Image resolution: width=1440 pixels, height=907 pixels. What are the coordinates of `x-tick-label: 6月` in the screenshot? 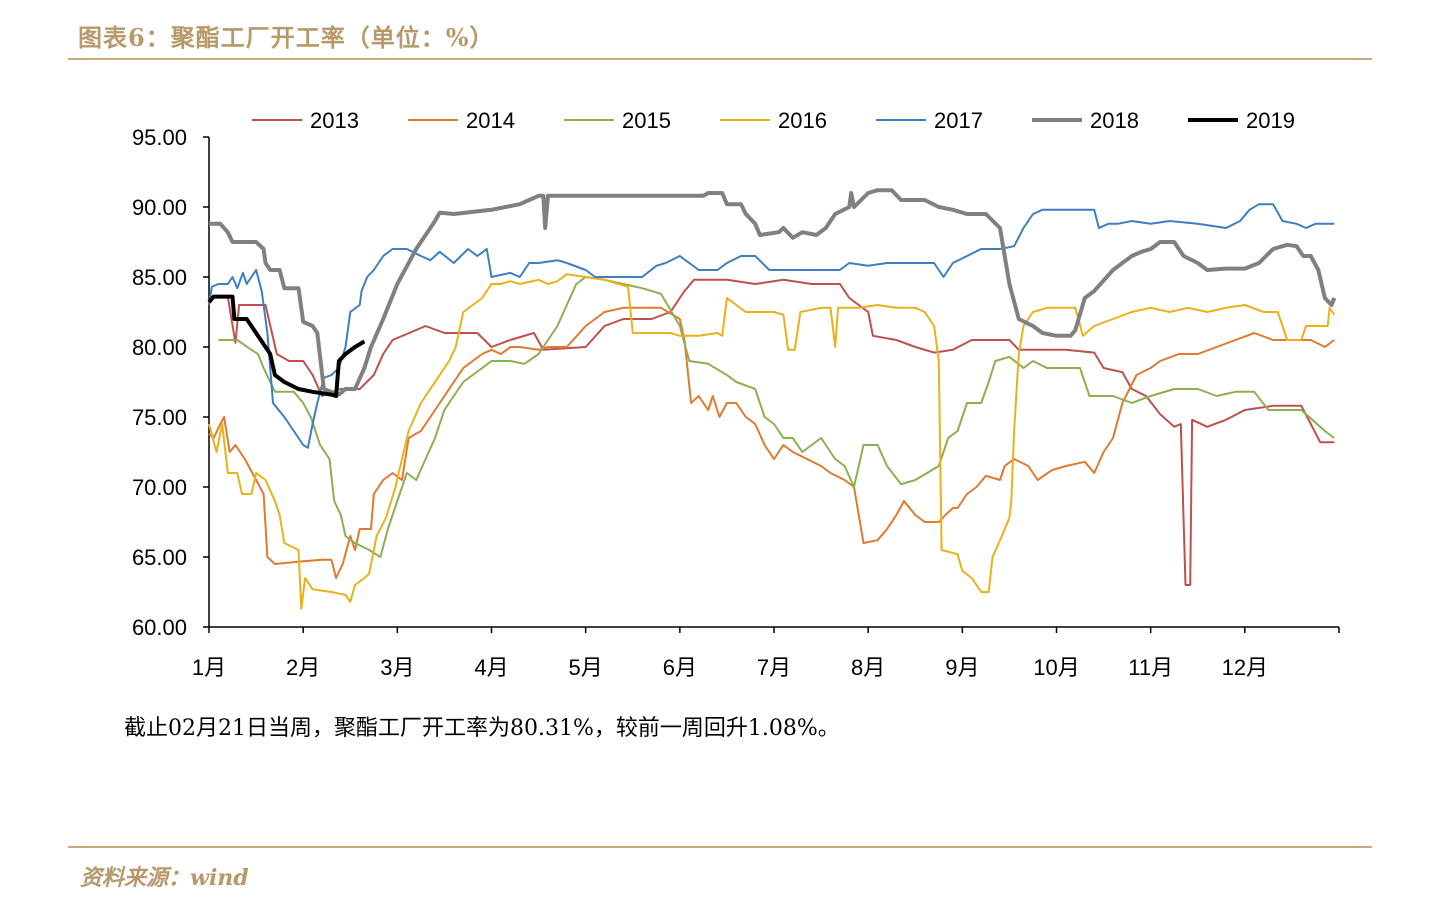 It's located at (680, 667).